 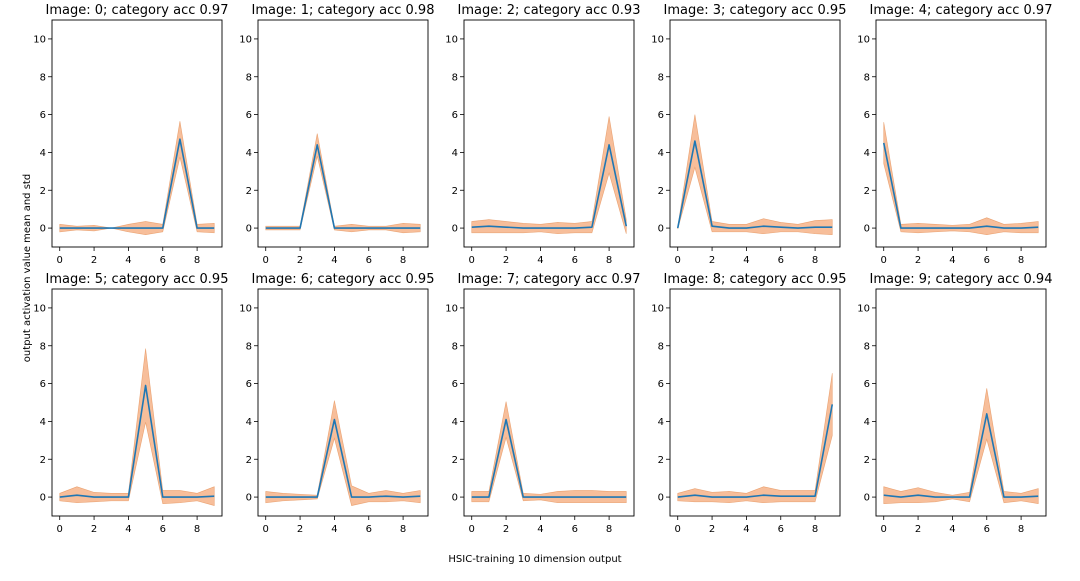 I want to click on subplot-6: 0 2 4 6 8 0 2 4 6 8 10 Image: 6; category acc 0.95, so click(x=336, y=403).